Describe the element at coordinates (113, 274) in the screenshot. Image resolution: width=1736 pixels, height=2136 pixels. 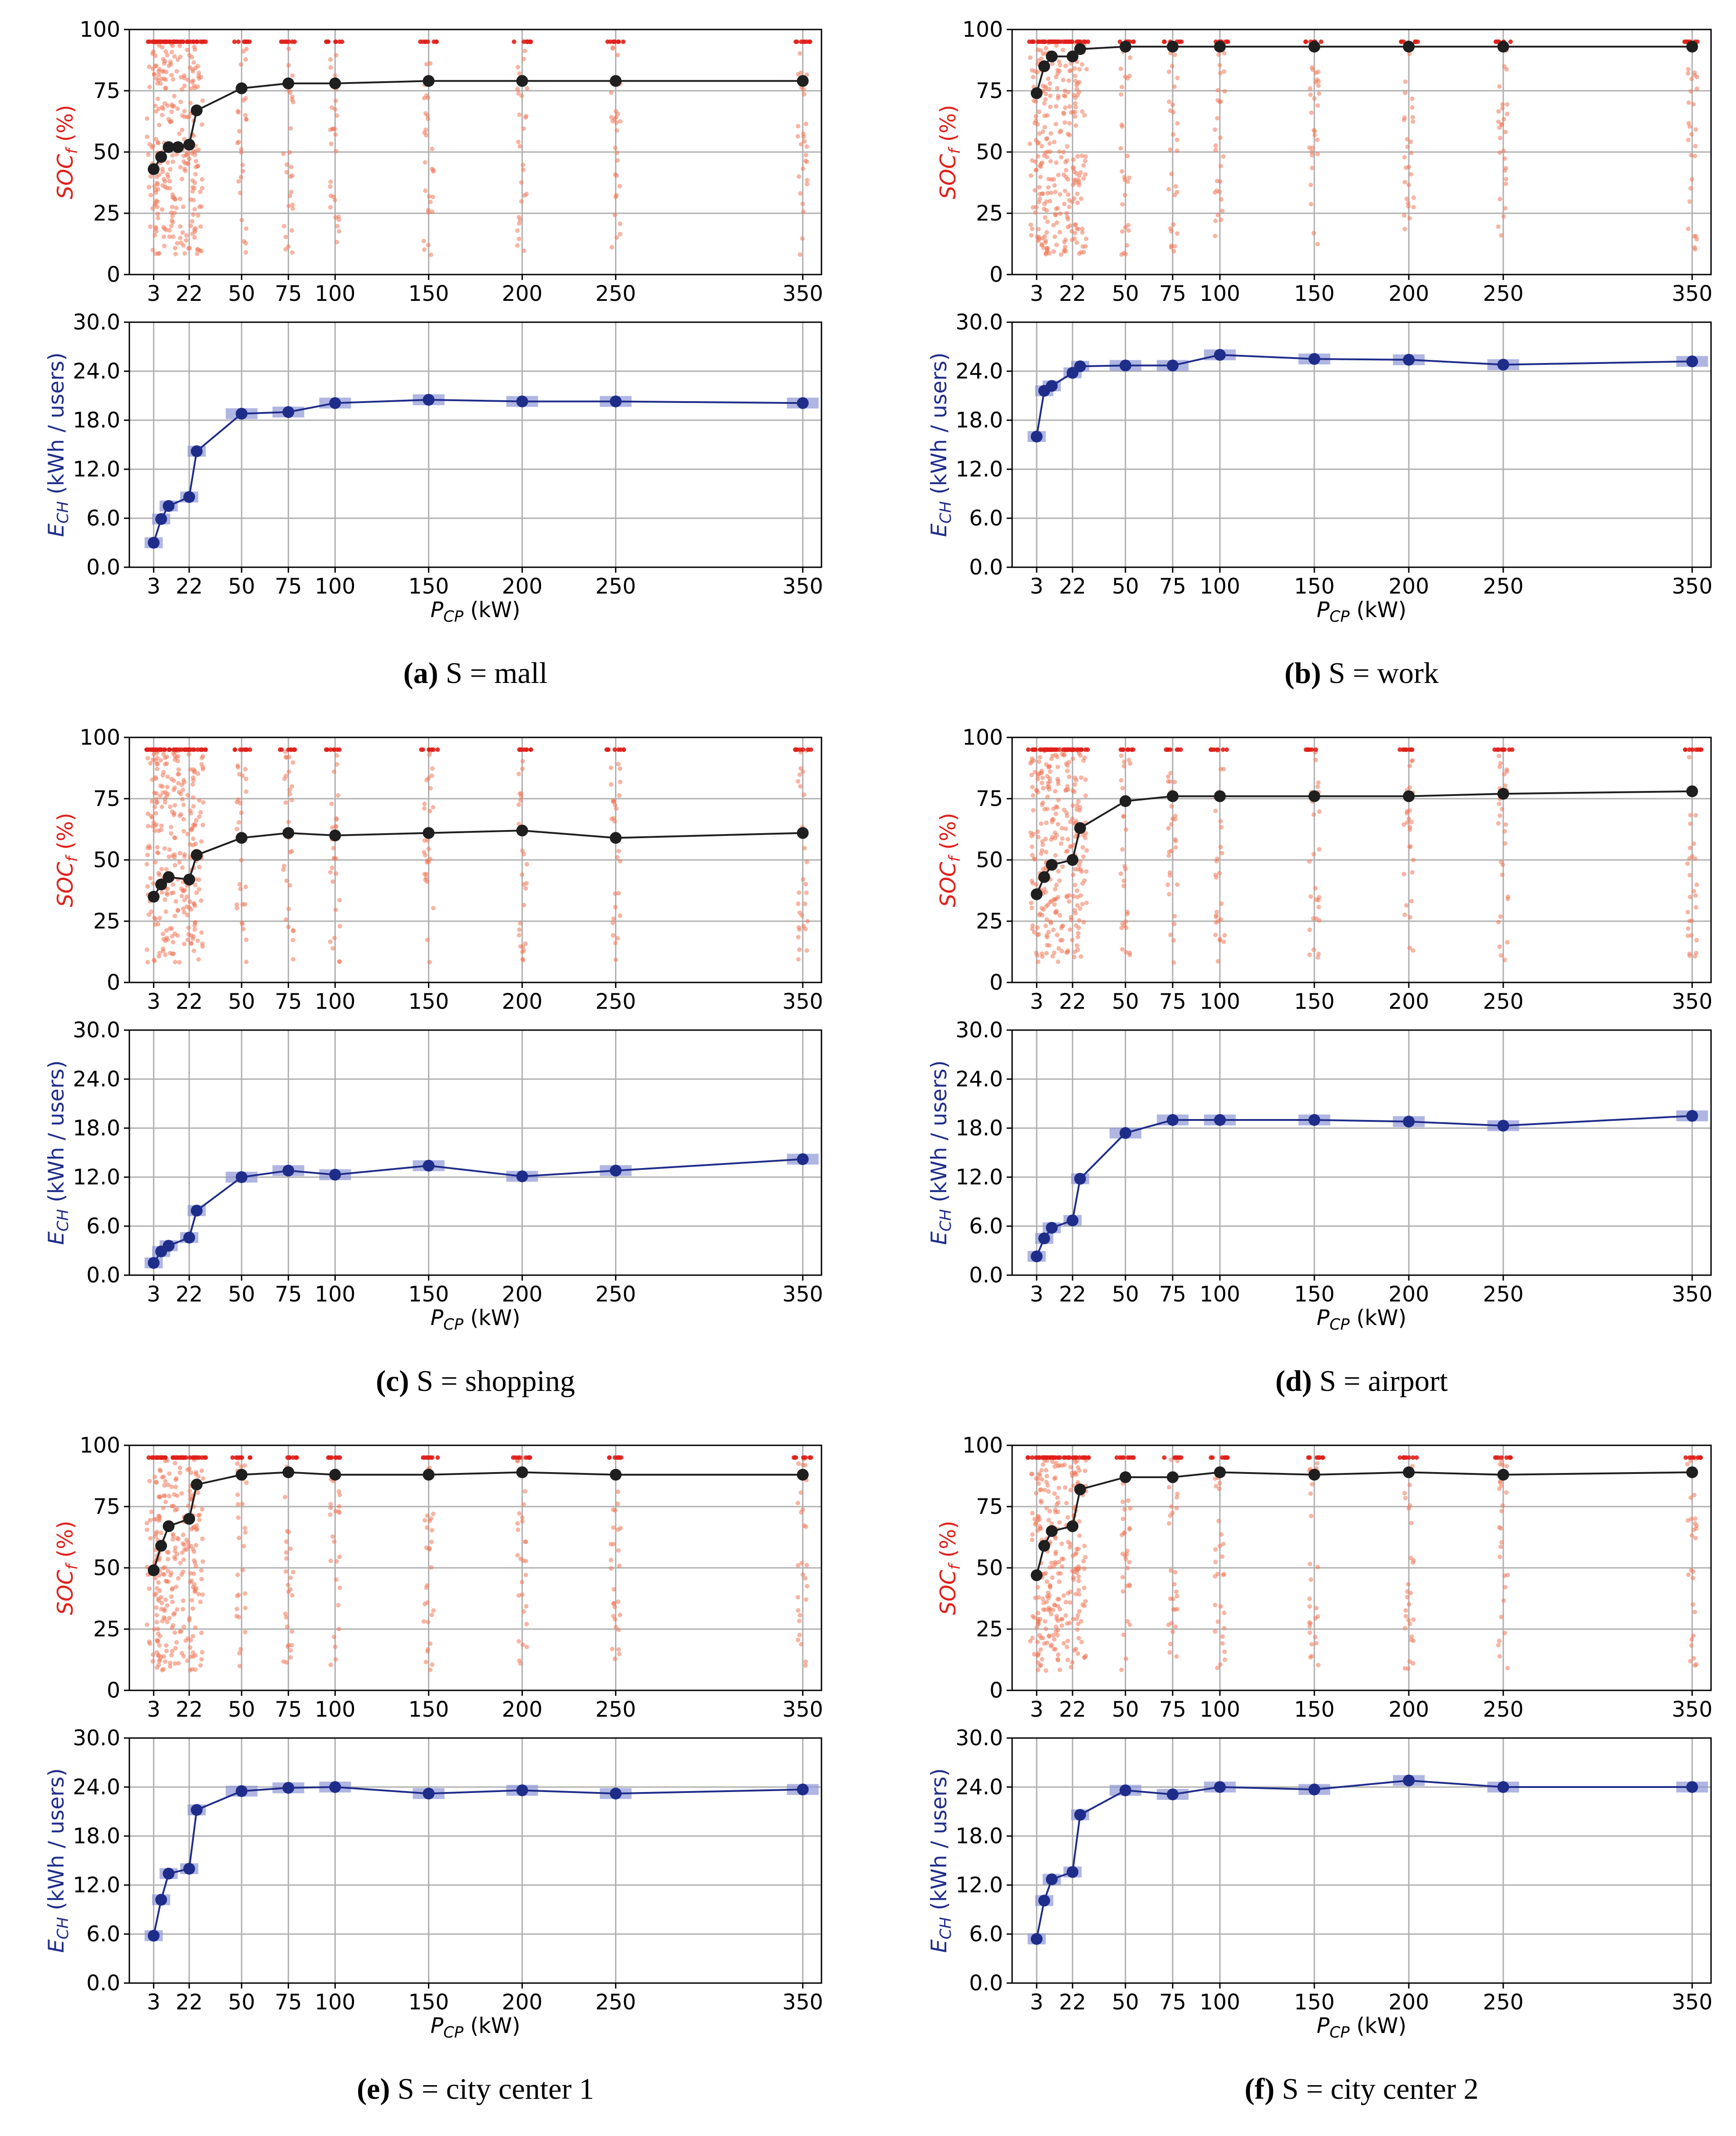
I see `soc-y-tick-label: 0` at that location.